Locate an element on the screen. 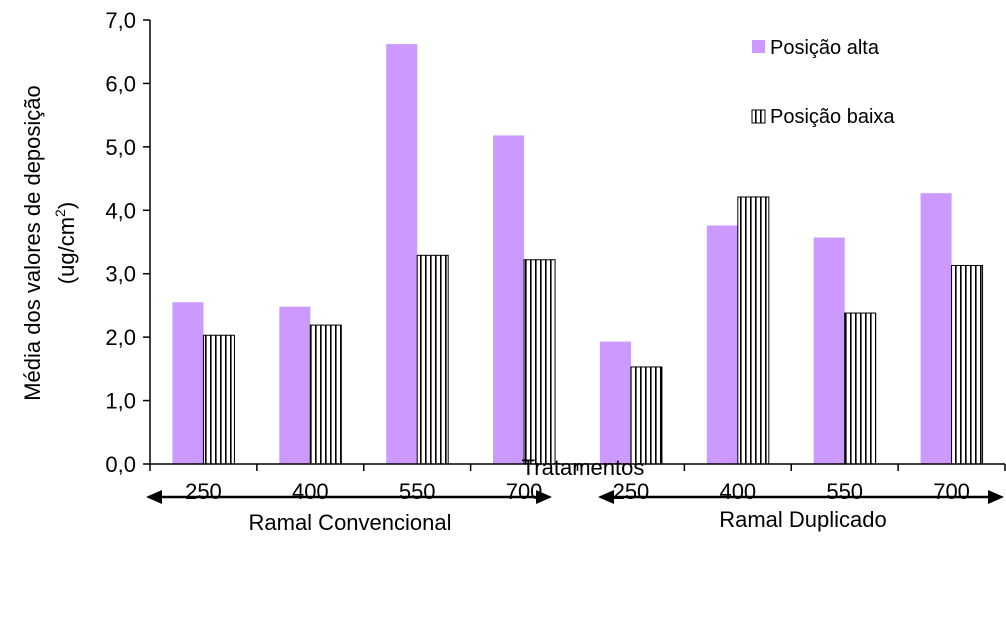  y-tick-label: 4,0 is located at coordinates (120, 210).